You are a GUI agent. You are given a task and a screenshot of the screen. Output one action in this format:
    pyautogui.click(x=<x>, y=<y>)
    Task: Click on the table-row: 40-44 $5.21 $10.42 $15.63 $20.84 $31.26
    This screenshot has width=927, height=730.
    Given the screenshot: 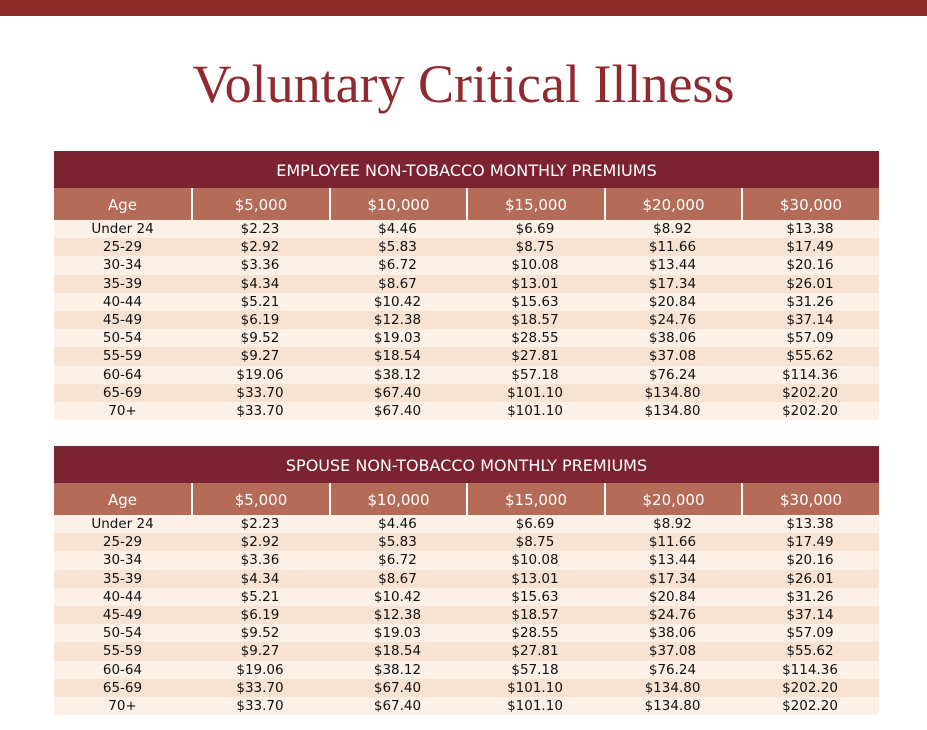 What is the action you would take?
    pyautogui.click(x=466, y=301)
    